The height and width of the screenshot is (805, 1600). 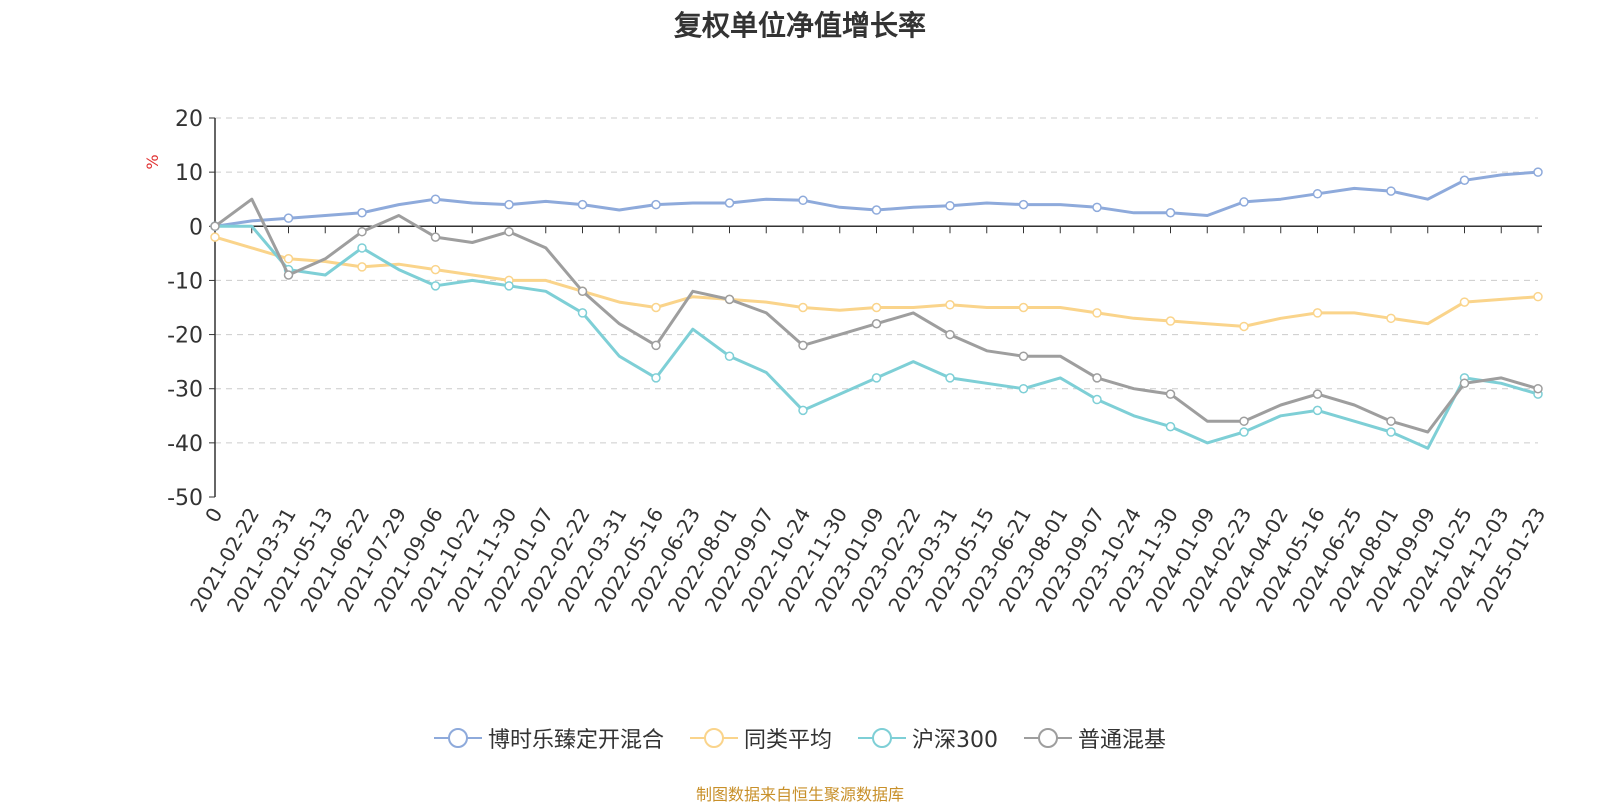 I want to click on source-note: 制图数据来自恒生聚源数据库, so click(x=799, y=794).